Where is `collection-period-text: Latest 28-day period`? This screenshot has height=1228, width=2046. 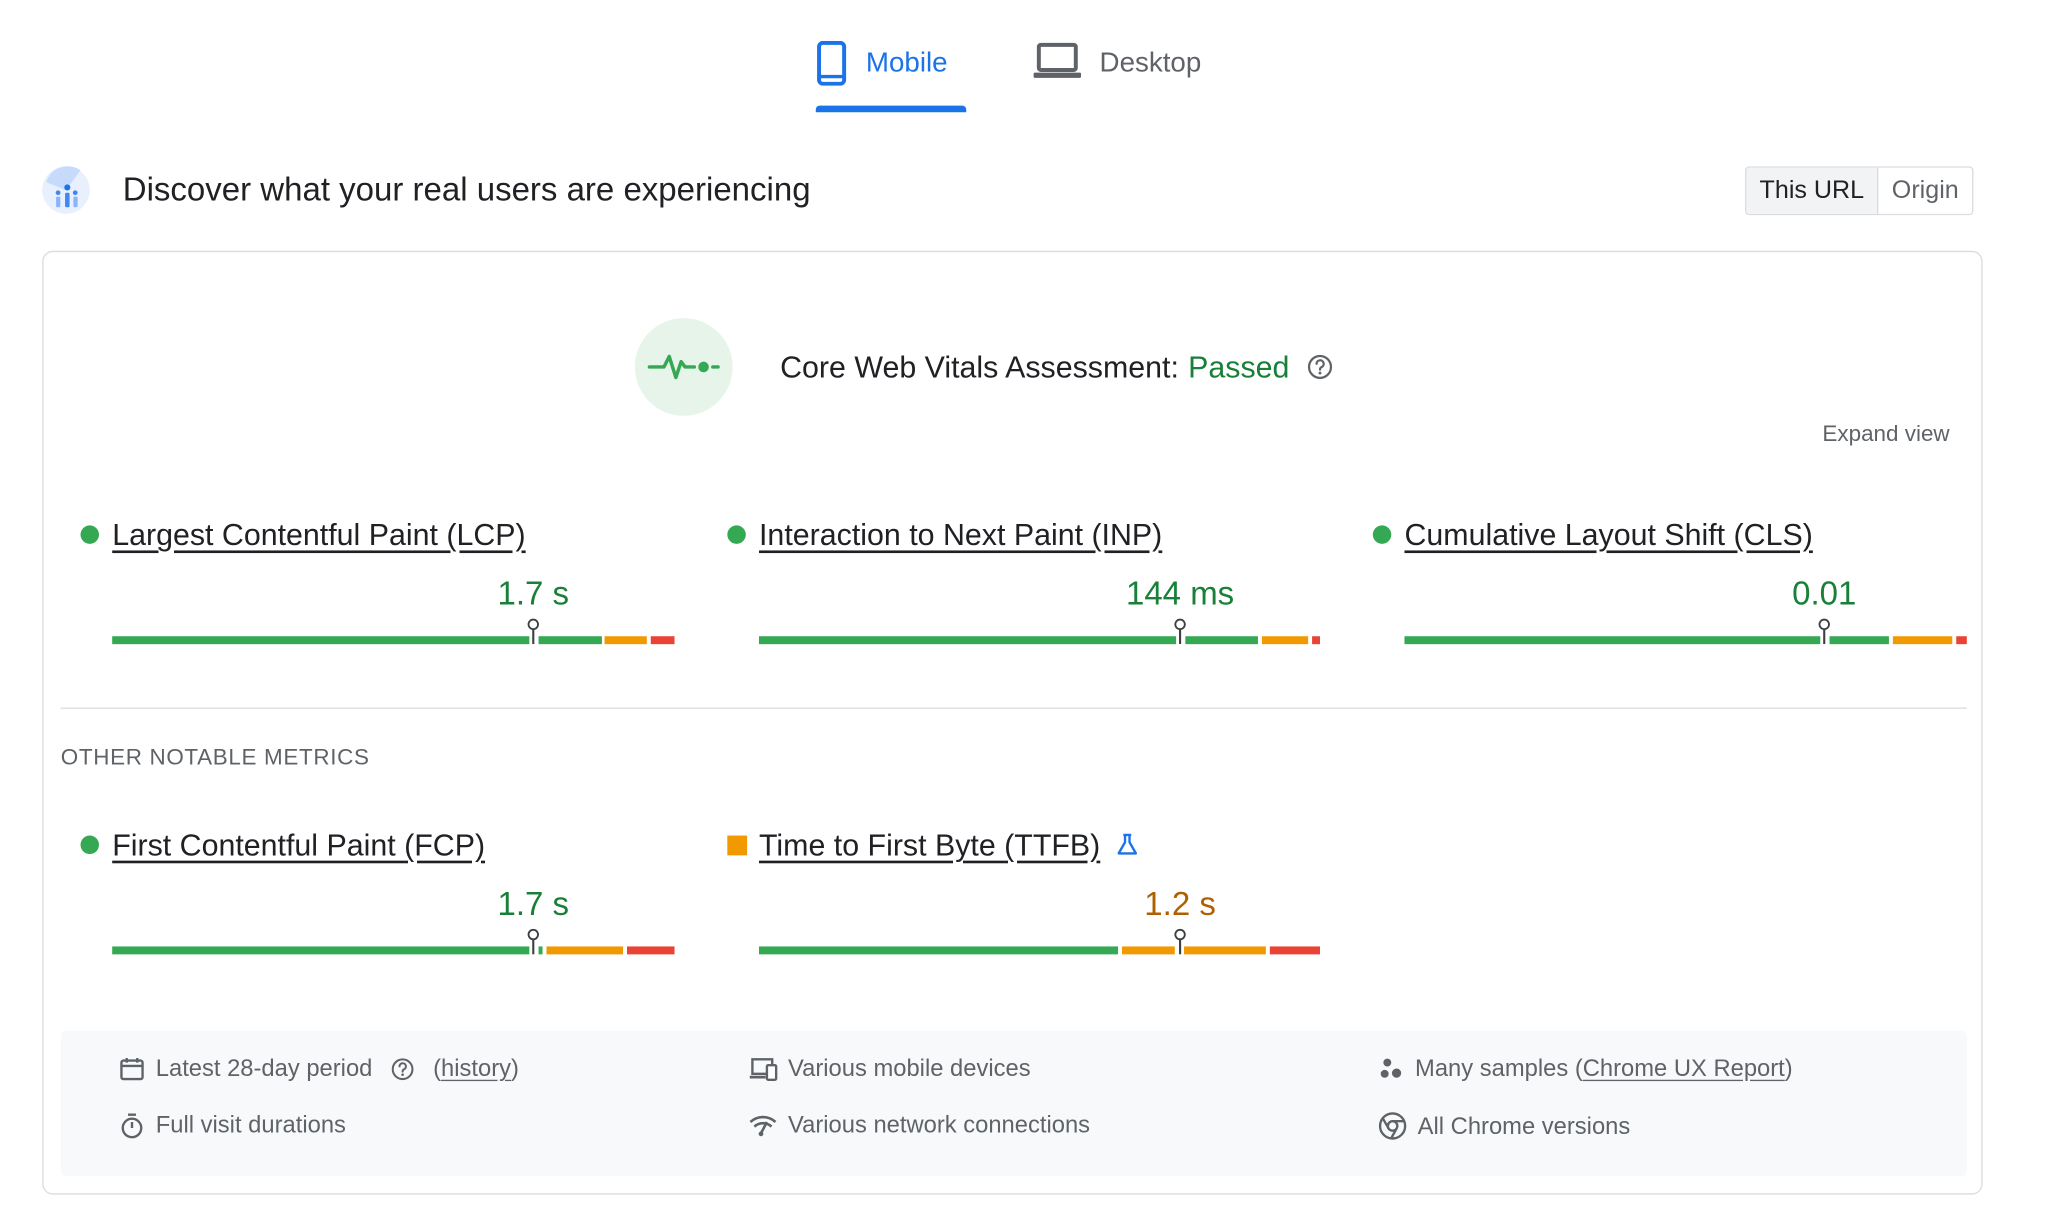 collection-period-text: Latest 28-day period is located at coordinates (264, 1068).